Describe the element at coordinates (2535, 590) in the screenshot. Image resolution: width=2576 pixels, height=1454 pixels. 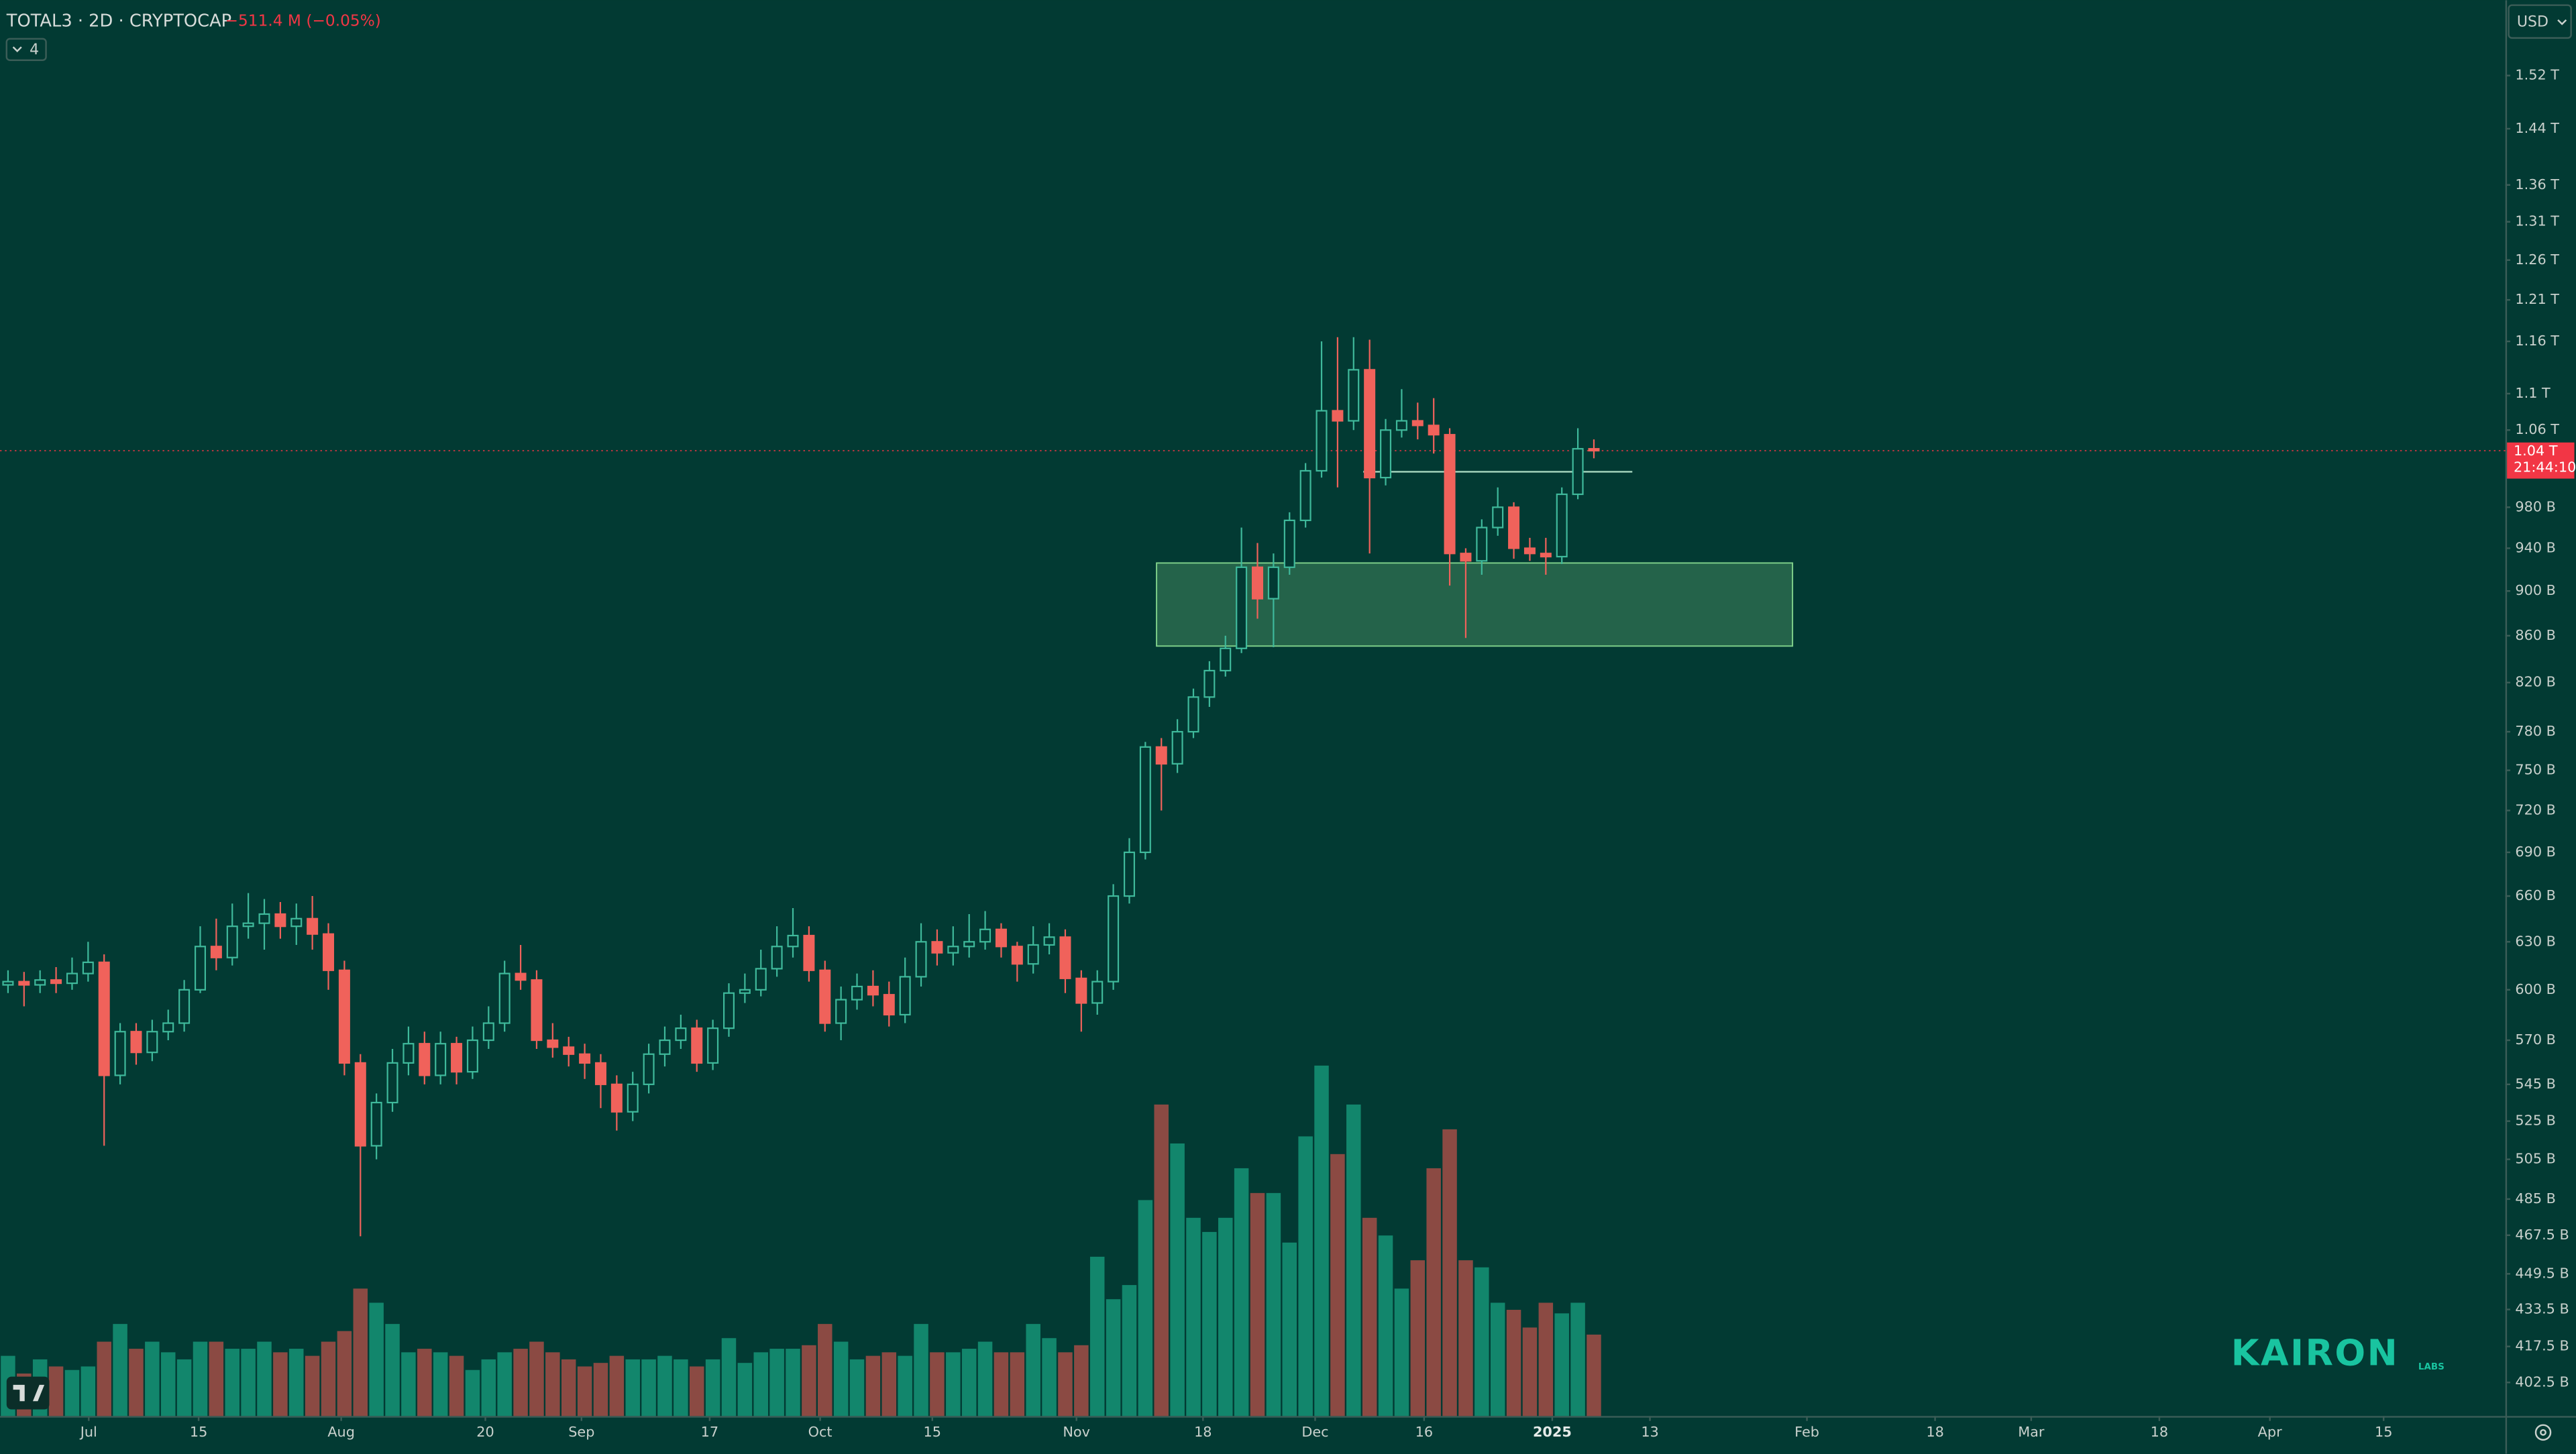
I see `y-tick-label: 900 B` at that location.